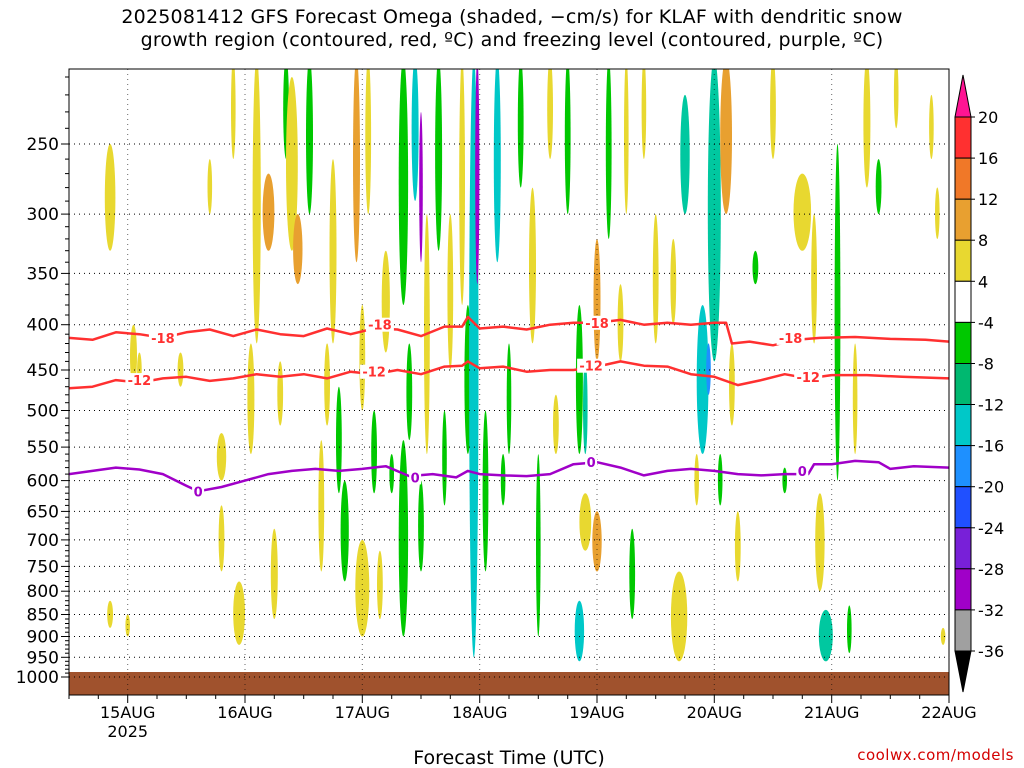 The width and height of the screenshot is (1024, 768). Describe the element at coordinates (991, 610) in the screenshot. I see `colorbar-label: -32` at that location.